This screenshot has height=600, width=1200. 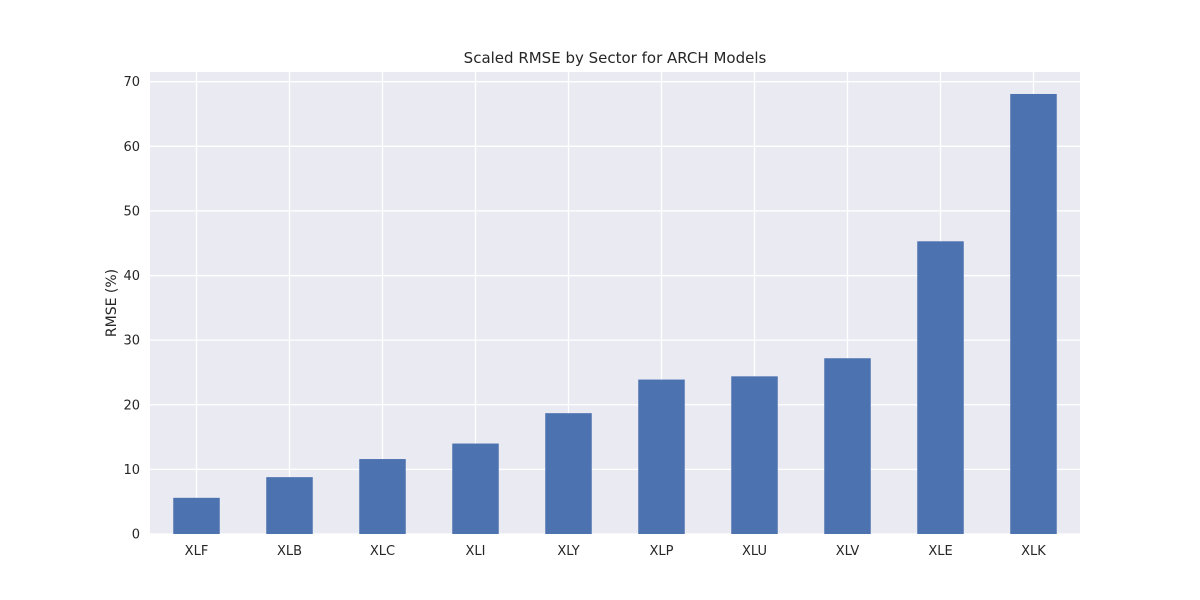 I want to click on bar-xlk, so click(x=1033, y=313).